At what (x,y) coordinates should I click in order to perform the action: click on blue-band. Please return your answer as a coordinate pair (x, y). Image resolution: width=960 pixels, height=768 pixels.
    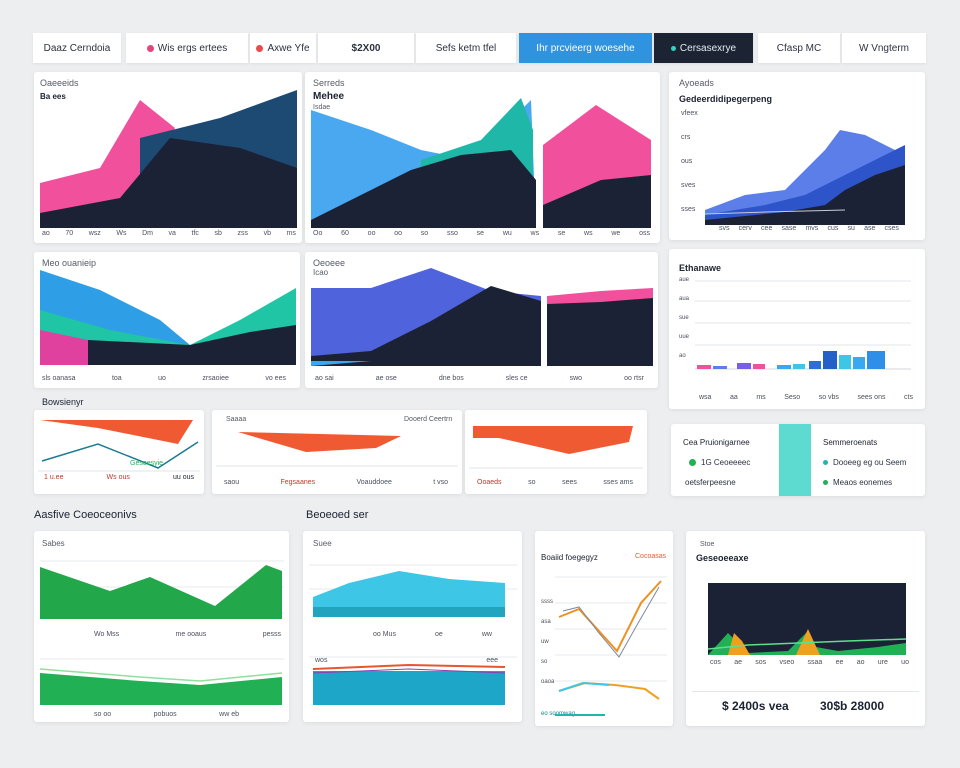
    Looking at the image, I should click on (341, 363).